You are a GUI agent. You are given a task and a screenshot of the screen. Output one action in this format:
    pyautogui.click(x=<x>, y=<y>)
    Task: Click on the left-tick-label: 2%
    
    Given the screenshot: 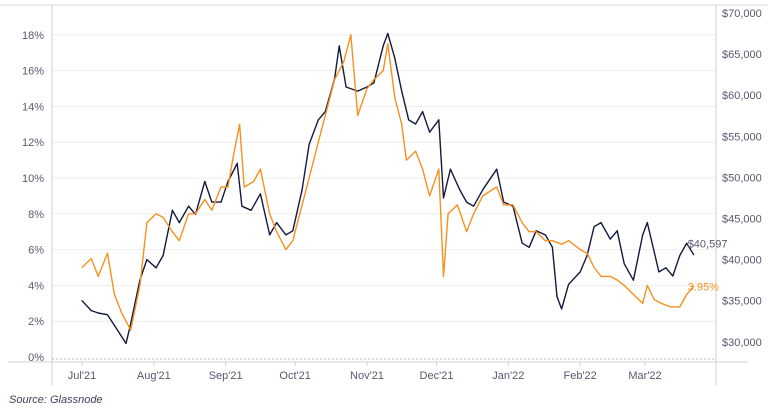 What is the action you would take?
    pyautogui.click(x=36, y=322)
    